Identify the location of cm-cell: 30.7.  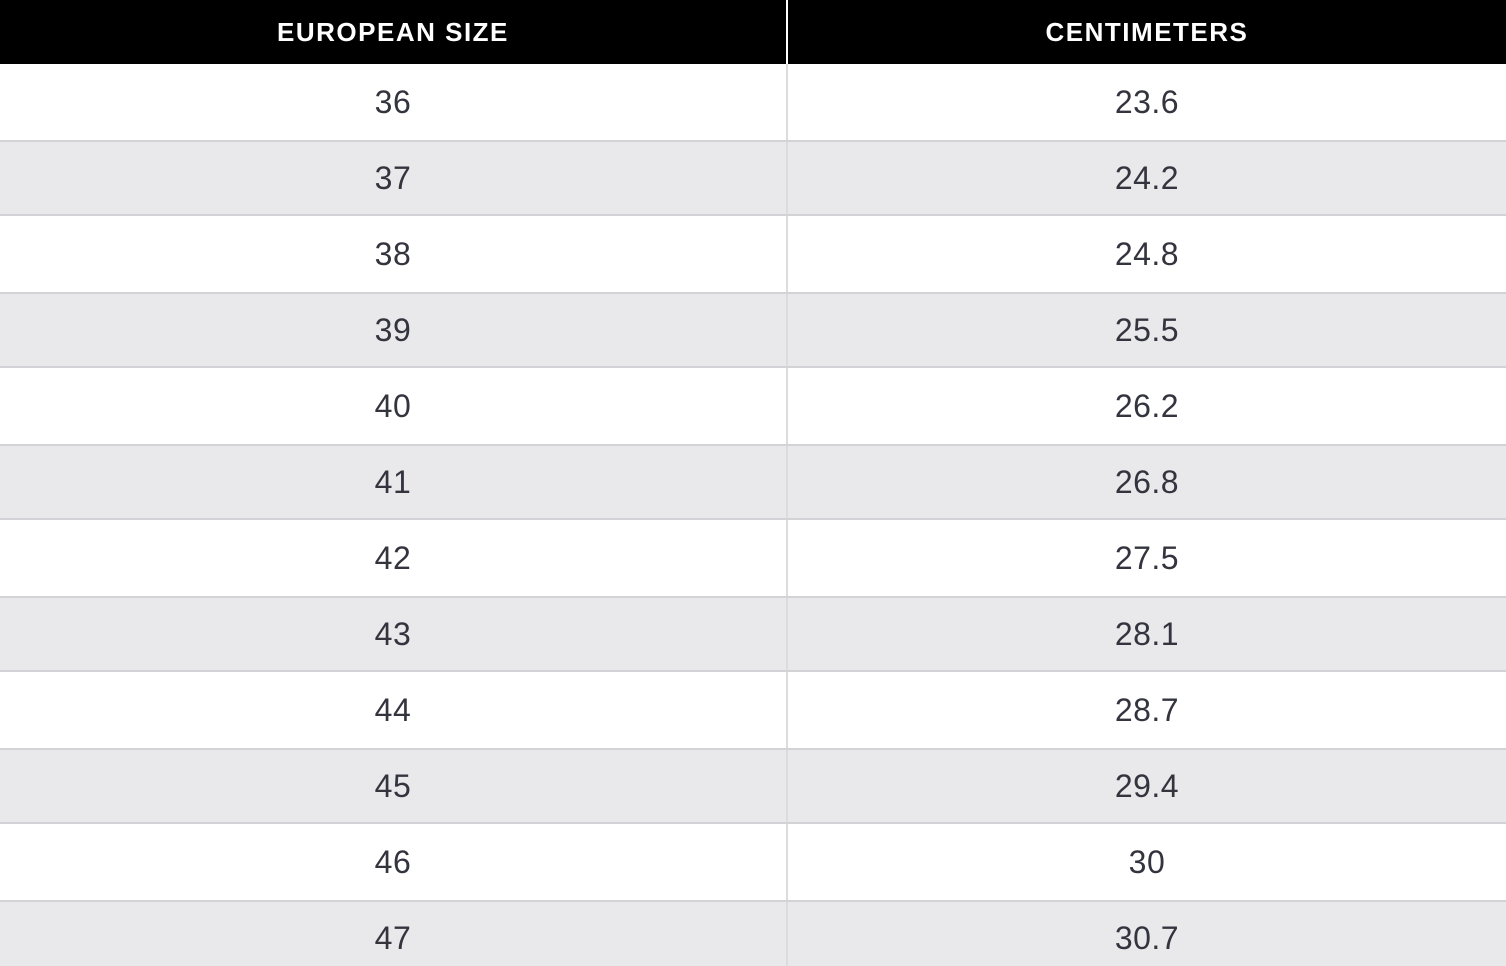
(1147, 937).